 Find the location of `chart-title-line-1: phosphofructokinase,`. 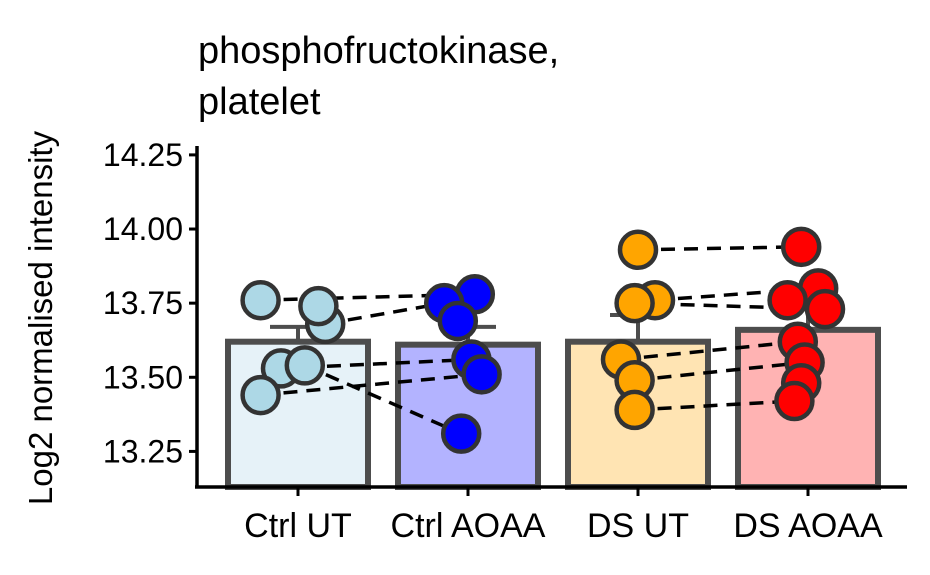

chart-title-line-1: phosphofructokinase, is located at coordinates (378, 51).